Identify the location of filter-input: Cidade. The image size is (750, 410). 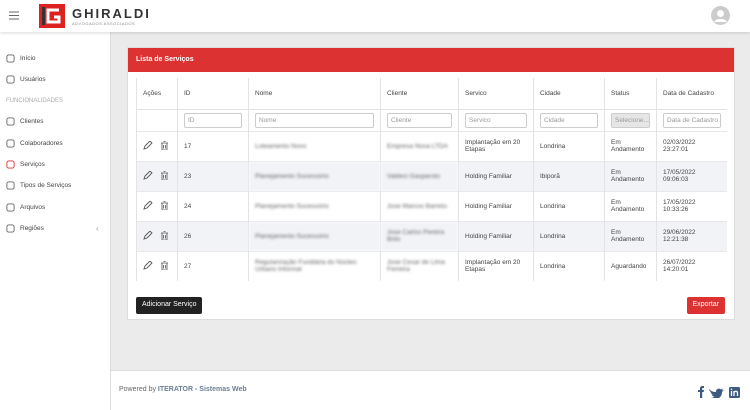
(569, 120).